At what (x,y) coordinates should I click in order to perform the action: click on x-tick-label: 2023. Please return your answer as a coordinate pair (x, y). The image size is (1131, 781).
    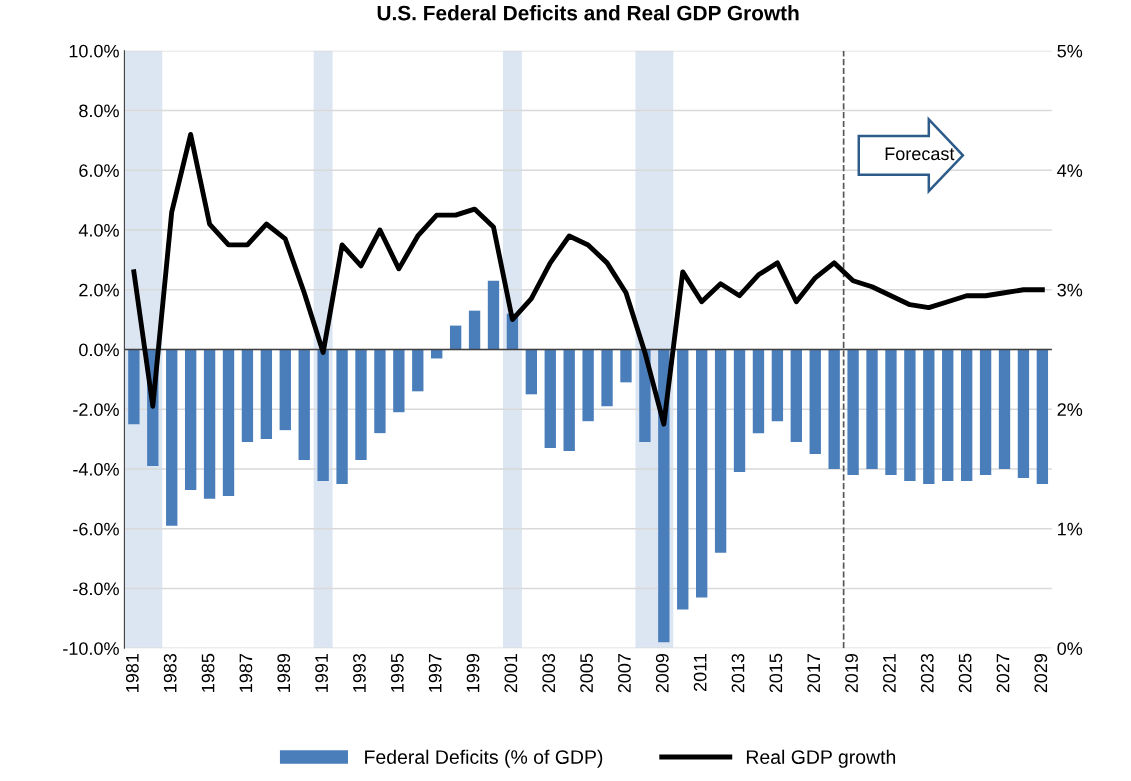
    Looking at the image, I should click on (927, 673).